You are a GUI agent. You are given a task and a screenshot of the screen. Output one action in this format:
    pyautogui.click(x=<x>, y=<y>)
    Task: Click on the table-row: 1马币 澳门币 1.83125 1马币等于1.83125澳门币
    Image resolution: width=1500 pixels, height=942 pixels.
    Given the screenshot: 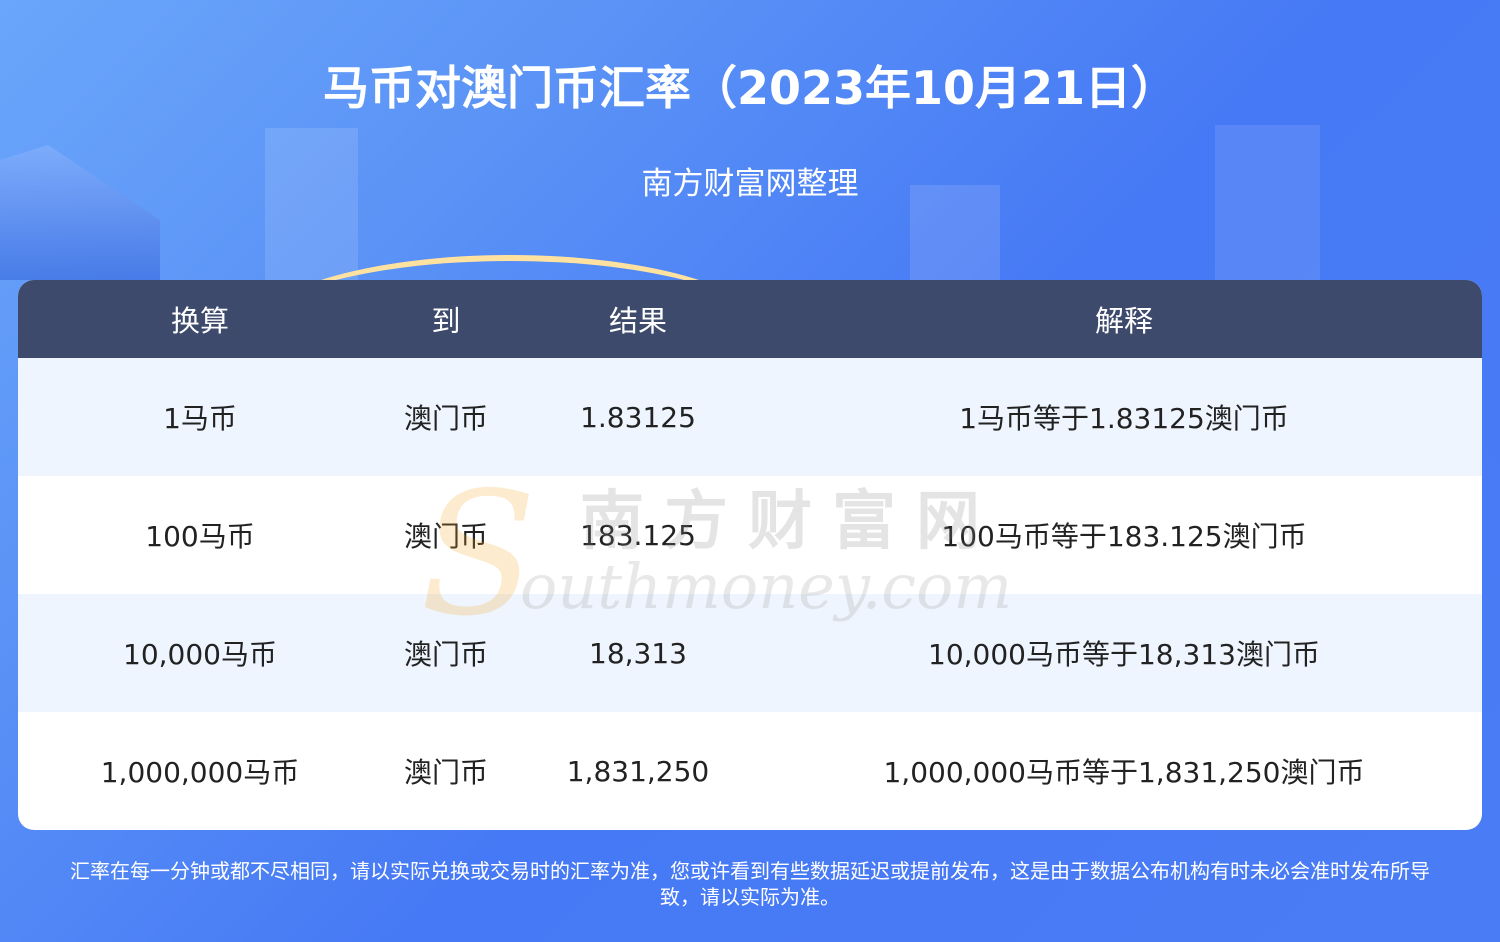 What is the action you would take?
    pyautogui.click(x=750, y=417)
    